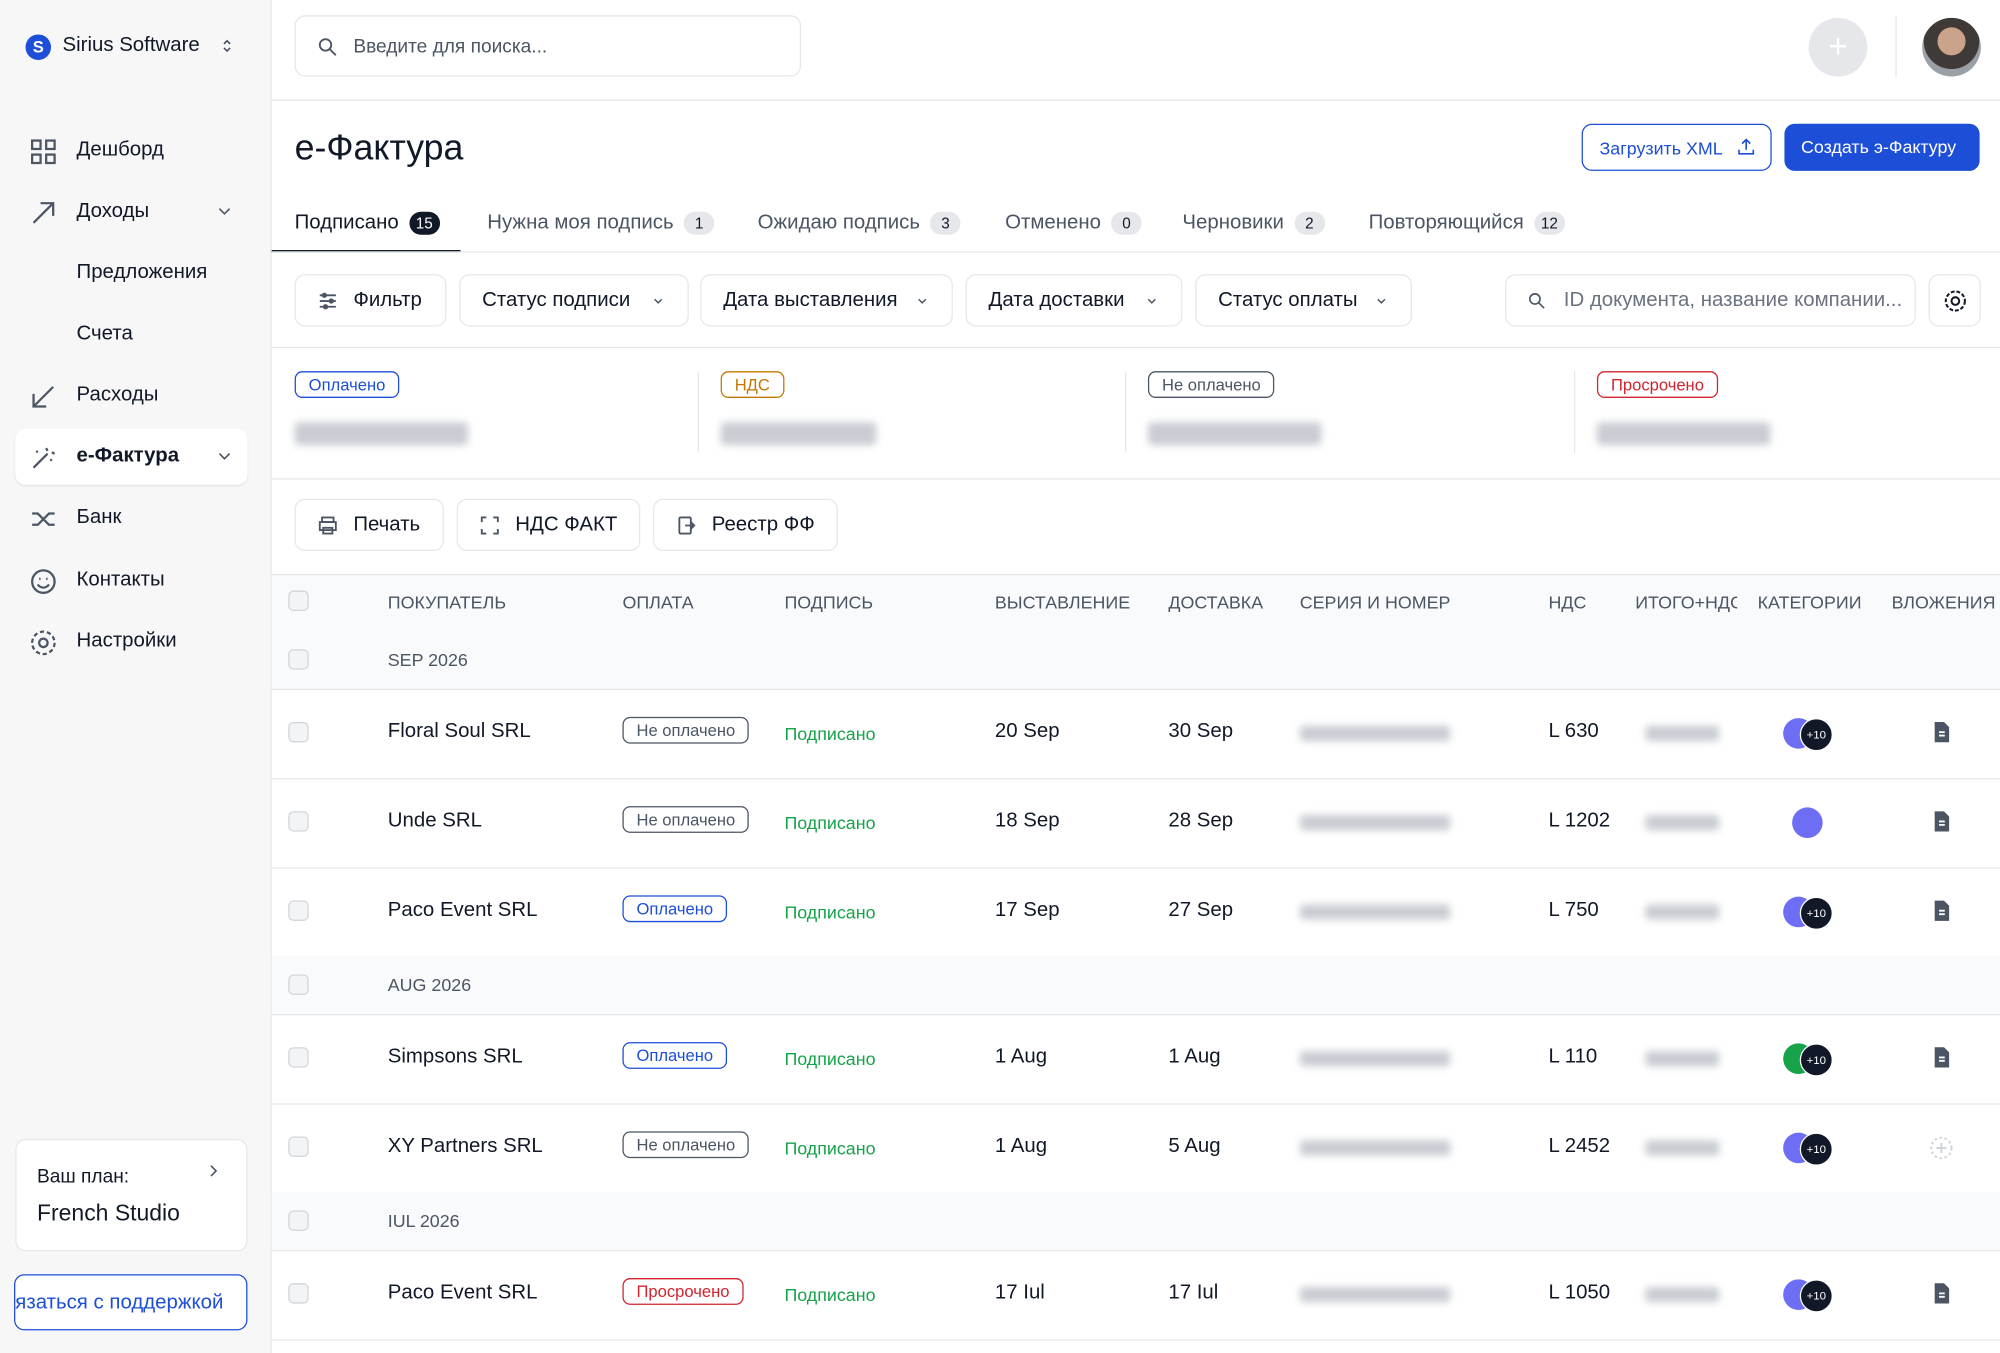  What do you see at coordinates (1201, 820) in the screenshot?
I see `delivery-date: 28 Sep` at bounding box center [1201, 820].